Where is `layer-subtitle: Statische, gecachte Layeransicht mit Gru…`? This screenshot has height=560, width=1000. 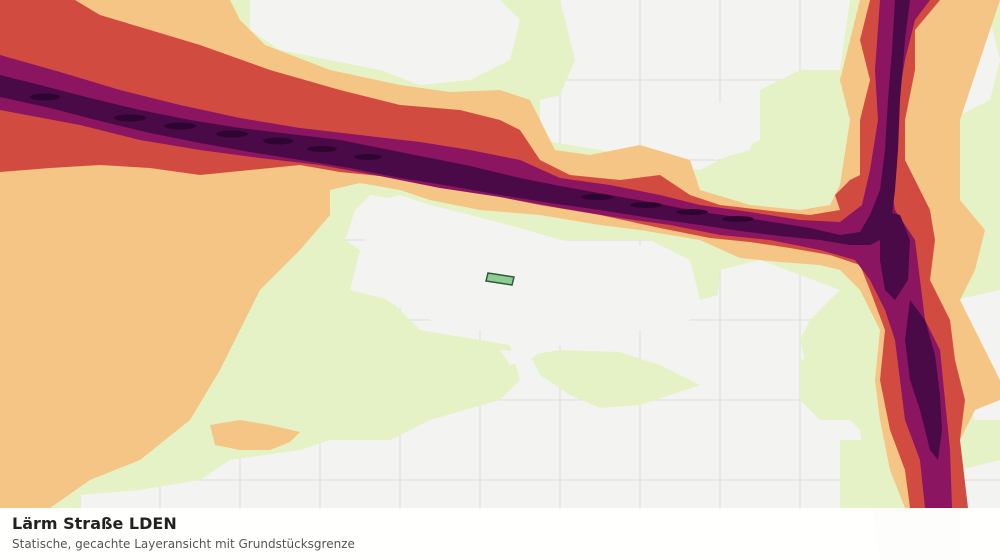
layer-subtitle: Statische, gecachte Layeransicht mit Gru… is located at coordinates (183, 544).